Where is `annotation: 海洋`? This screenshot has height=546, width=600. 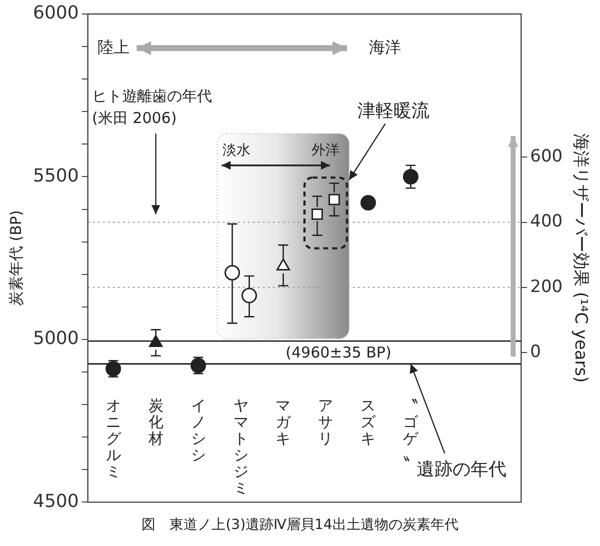
annotation: 海洋 is located at coordinates (385, 46).